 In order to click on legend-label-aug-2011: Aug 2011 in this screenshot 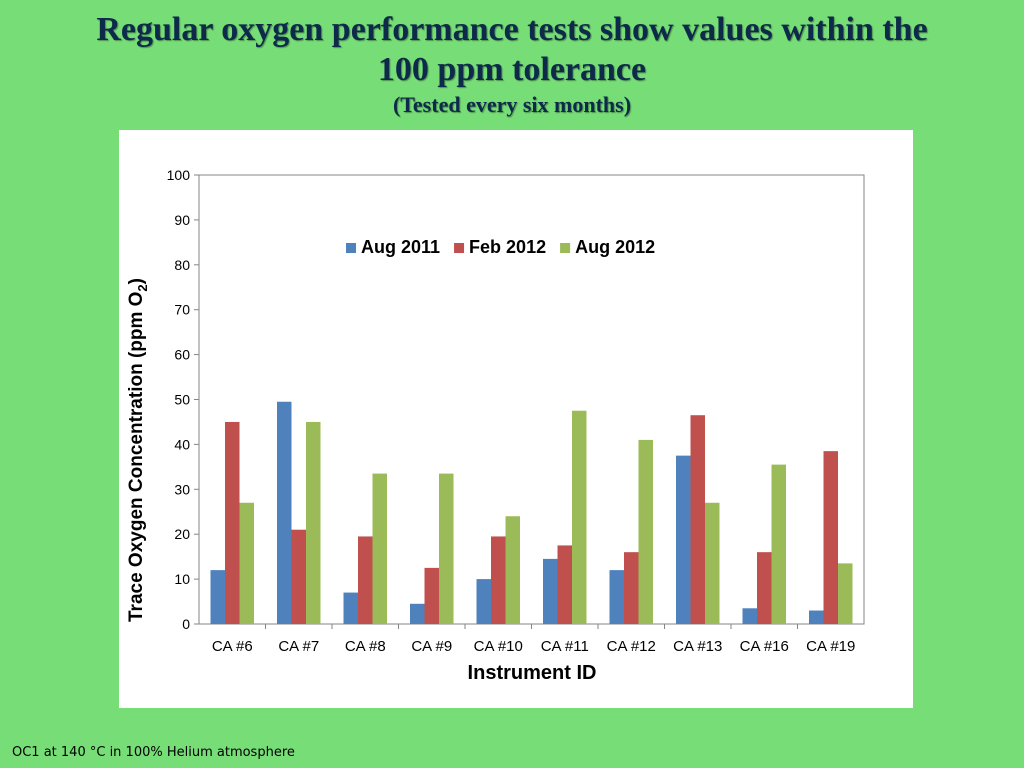, I will do `click(400, 247)`.